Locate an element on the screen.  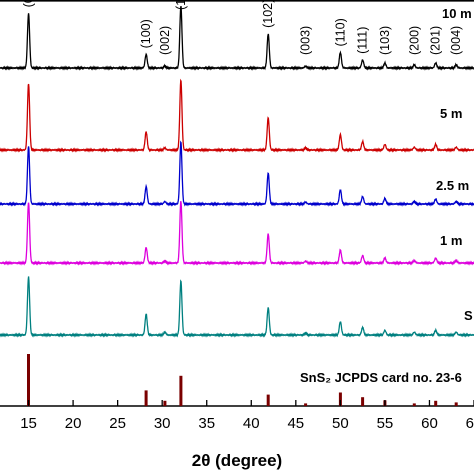
x-tick-label: 50 is located at coordinates (340, 423).